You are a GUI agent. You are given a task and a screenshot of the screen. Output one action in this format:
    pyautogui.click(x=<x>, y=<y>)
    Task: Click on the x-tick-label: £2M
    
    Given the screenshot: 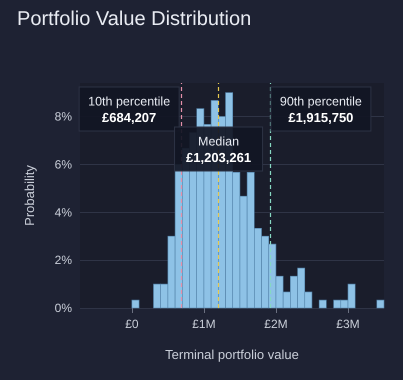 What is the action you would take?
    pyautogui.click(x=276, y=324)
    